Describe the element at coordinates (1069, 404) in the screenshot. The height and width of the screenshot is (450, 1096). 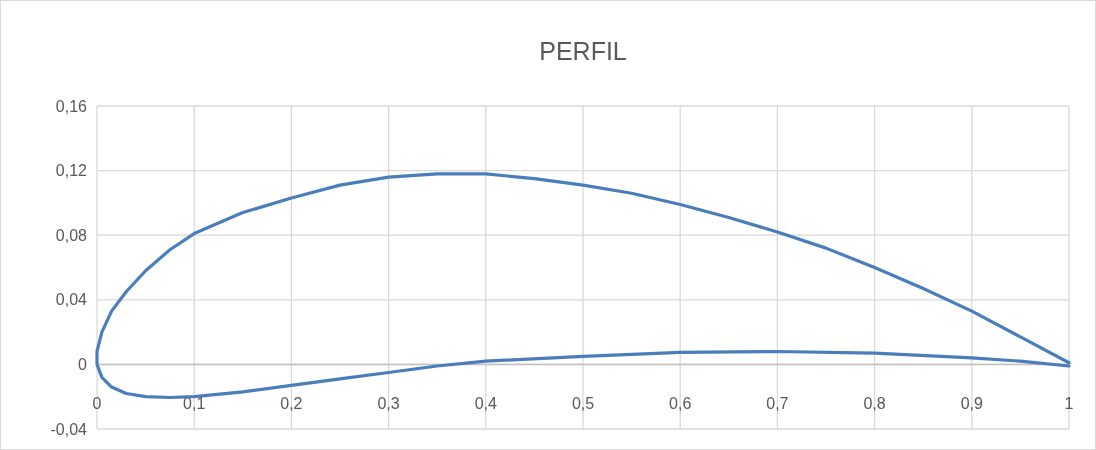
I see `x-tick-label: 1` at that location.